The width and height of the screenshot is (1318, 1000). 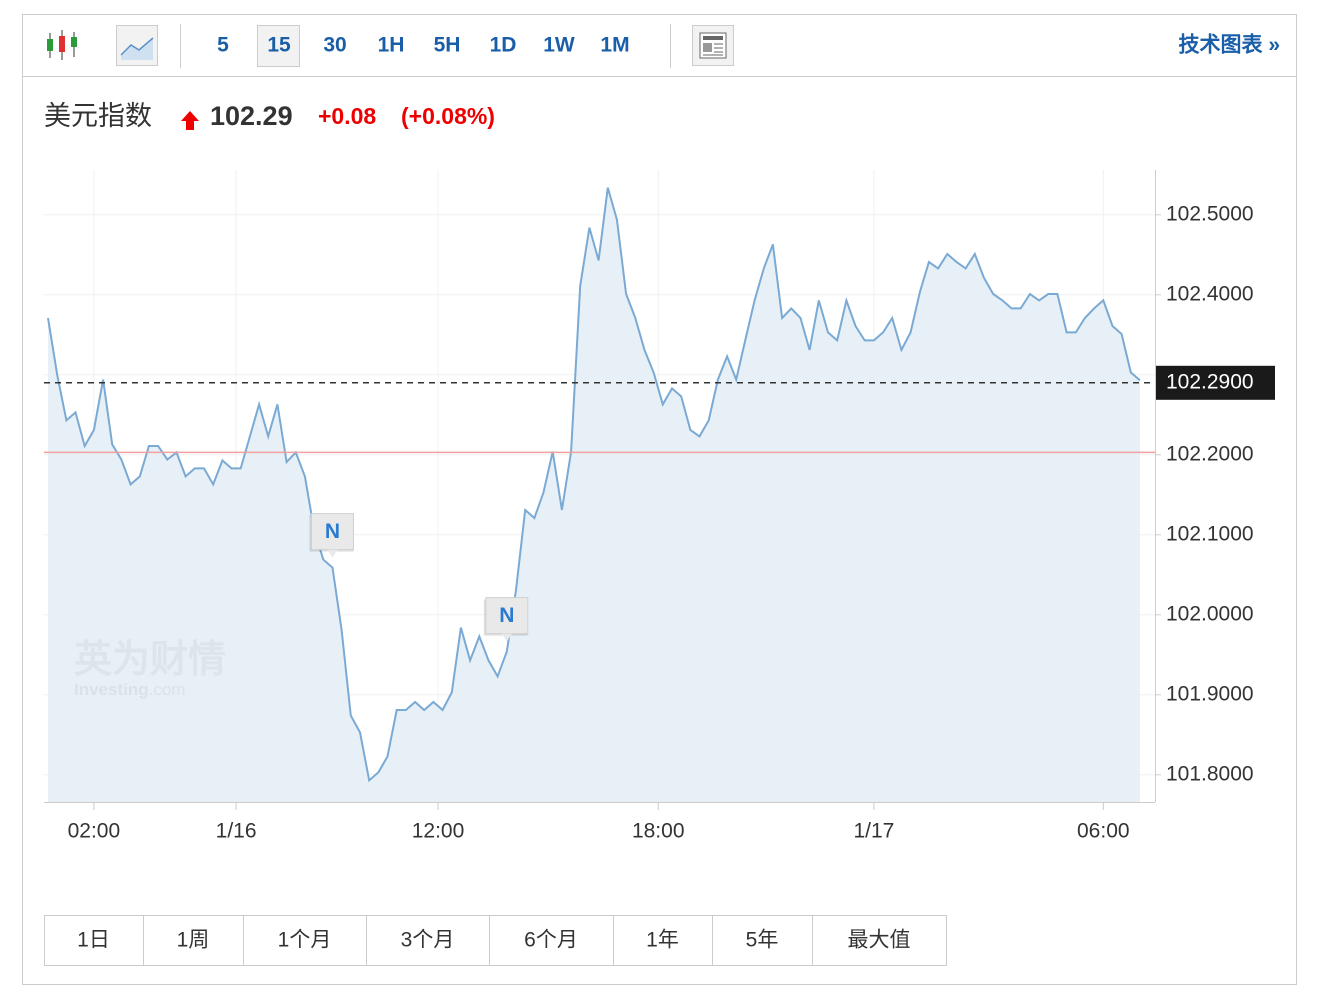 I want to click on range-label: 1年, so click(x=662, y=940).